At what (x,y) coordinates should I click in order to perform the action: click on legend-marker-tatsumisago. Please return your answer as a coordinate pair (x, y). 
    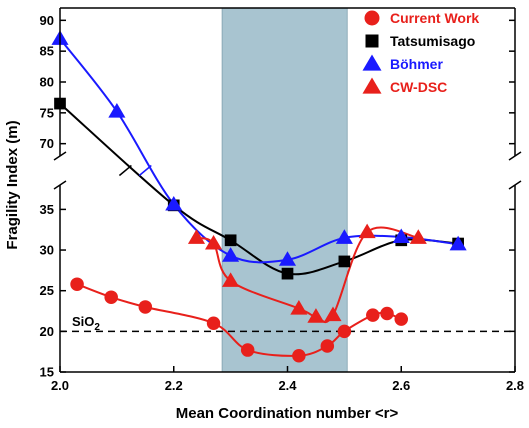
    Looking at the image, I should click on (372, 41).